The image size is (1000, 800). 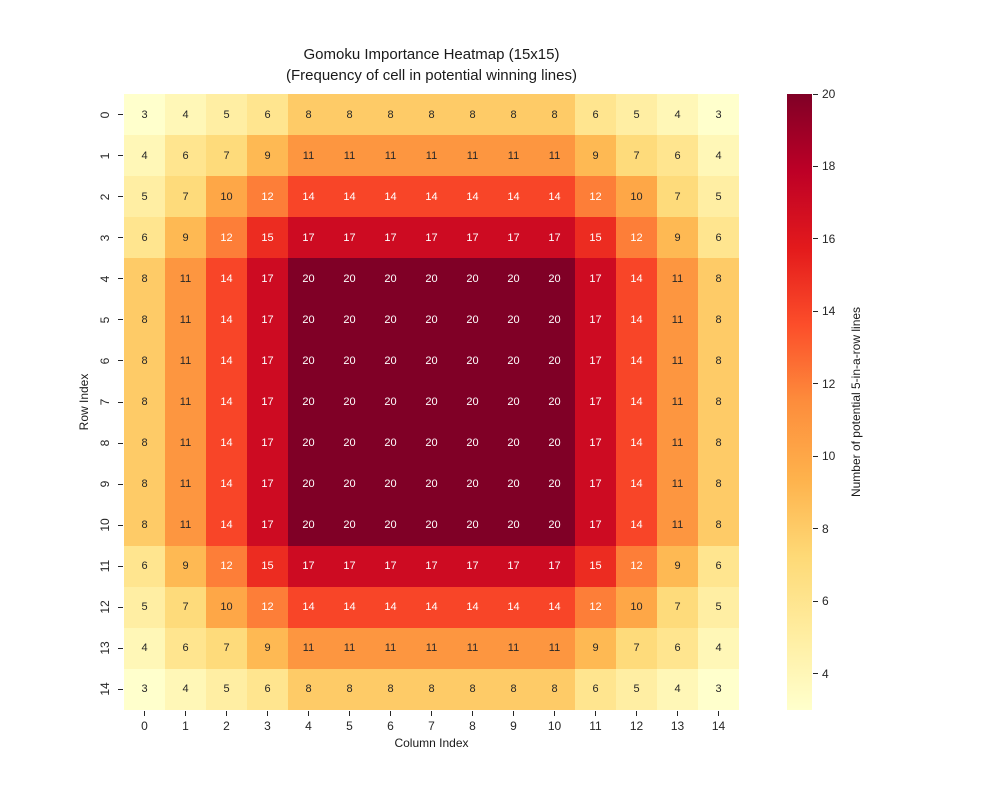 I want to click on y-tick-label: 0, so click(x=105, y=114).